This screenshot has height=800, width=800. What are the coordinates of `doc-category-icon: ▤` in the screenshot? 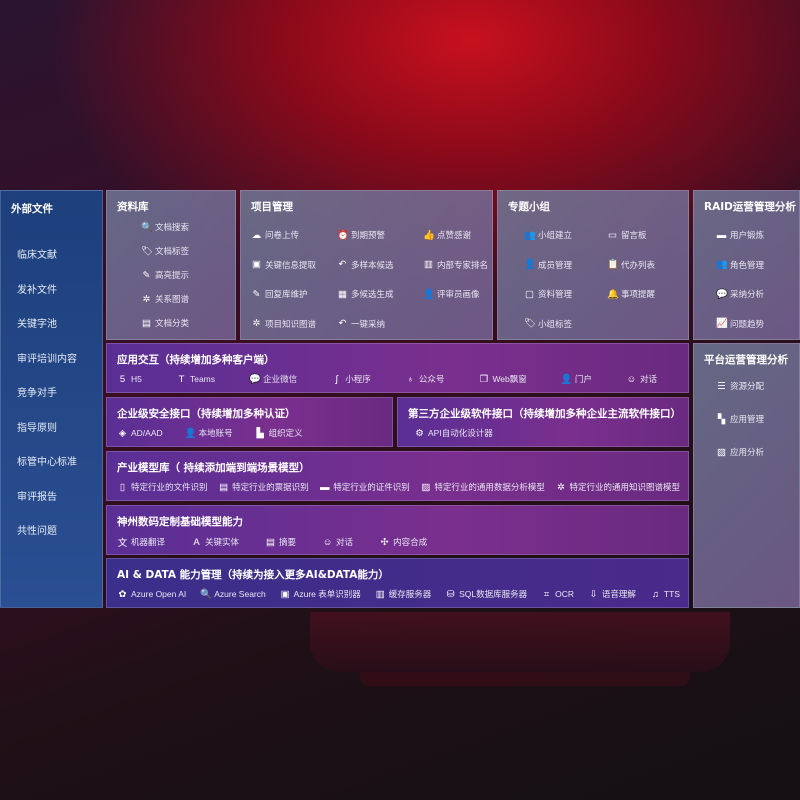 It's located at (146, 323).